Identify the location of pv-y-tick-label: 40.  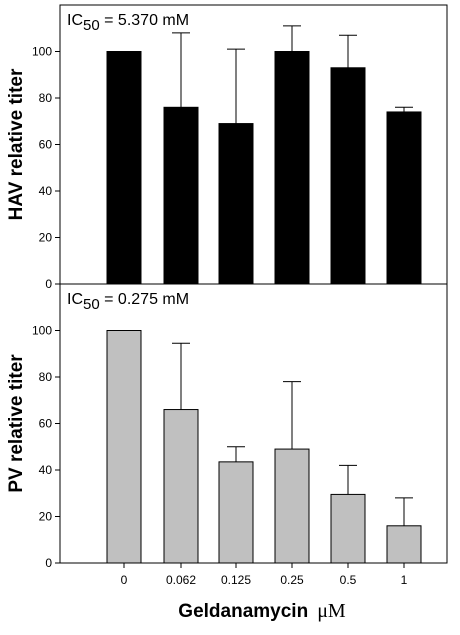
(46, 470).